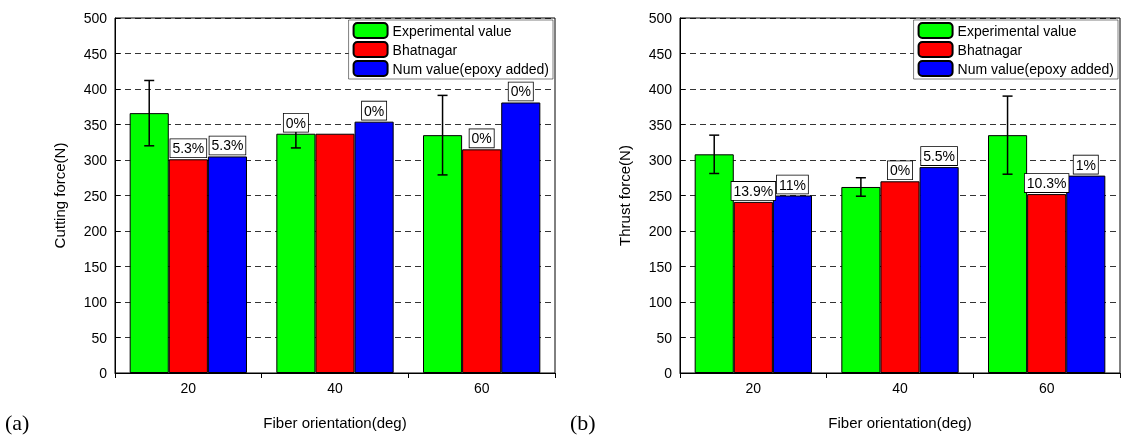 The height and width of the screenshot is (437, 1131). Describe the element at coordinates (792, 184) in the screenshot. I see `annotation: 11%` at that location.